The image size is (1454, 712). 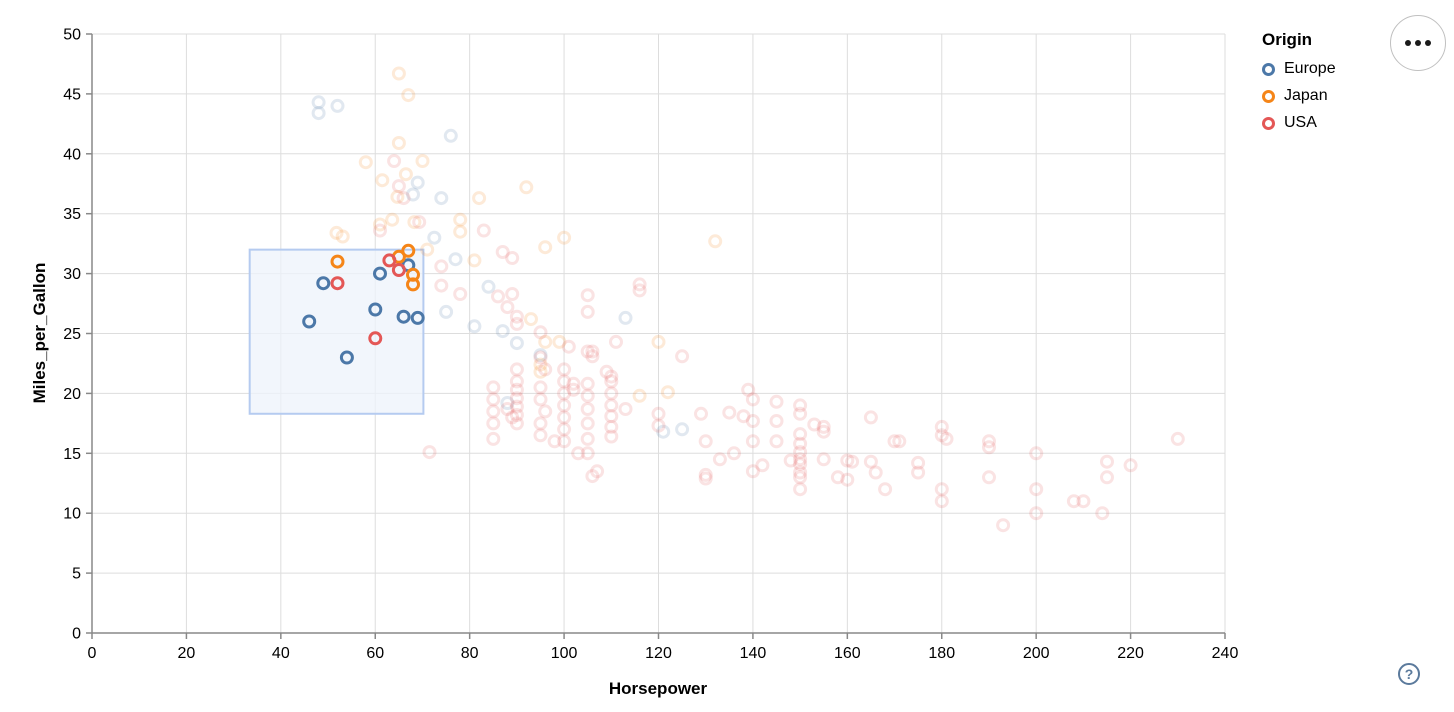 What do you see at coordinates (1268, 69) in the screenshot?
I see `legend-symbol-circle` at bounding box center [1268, 69].